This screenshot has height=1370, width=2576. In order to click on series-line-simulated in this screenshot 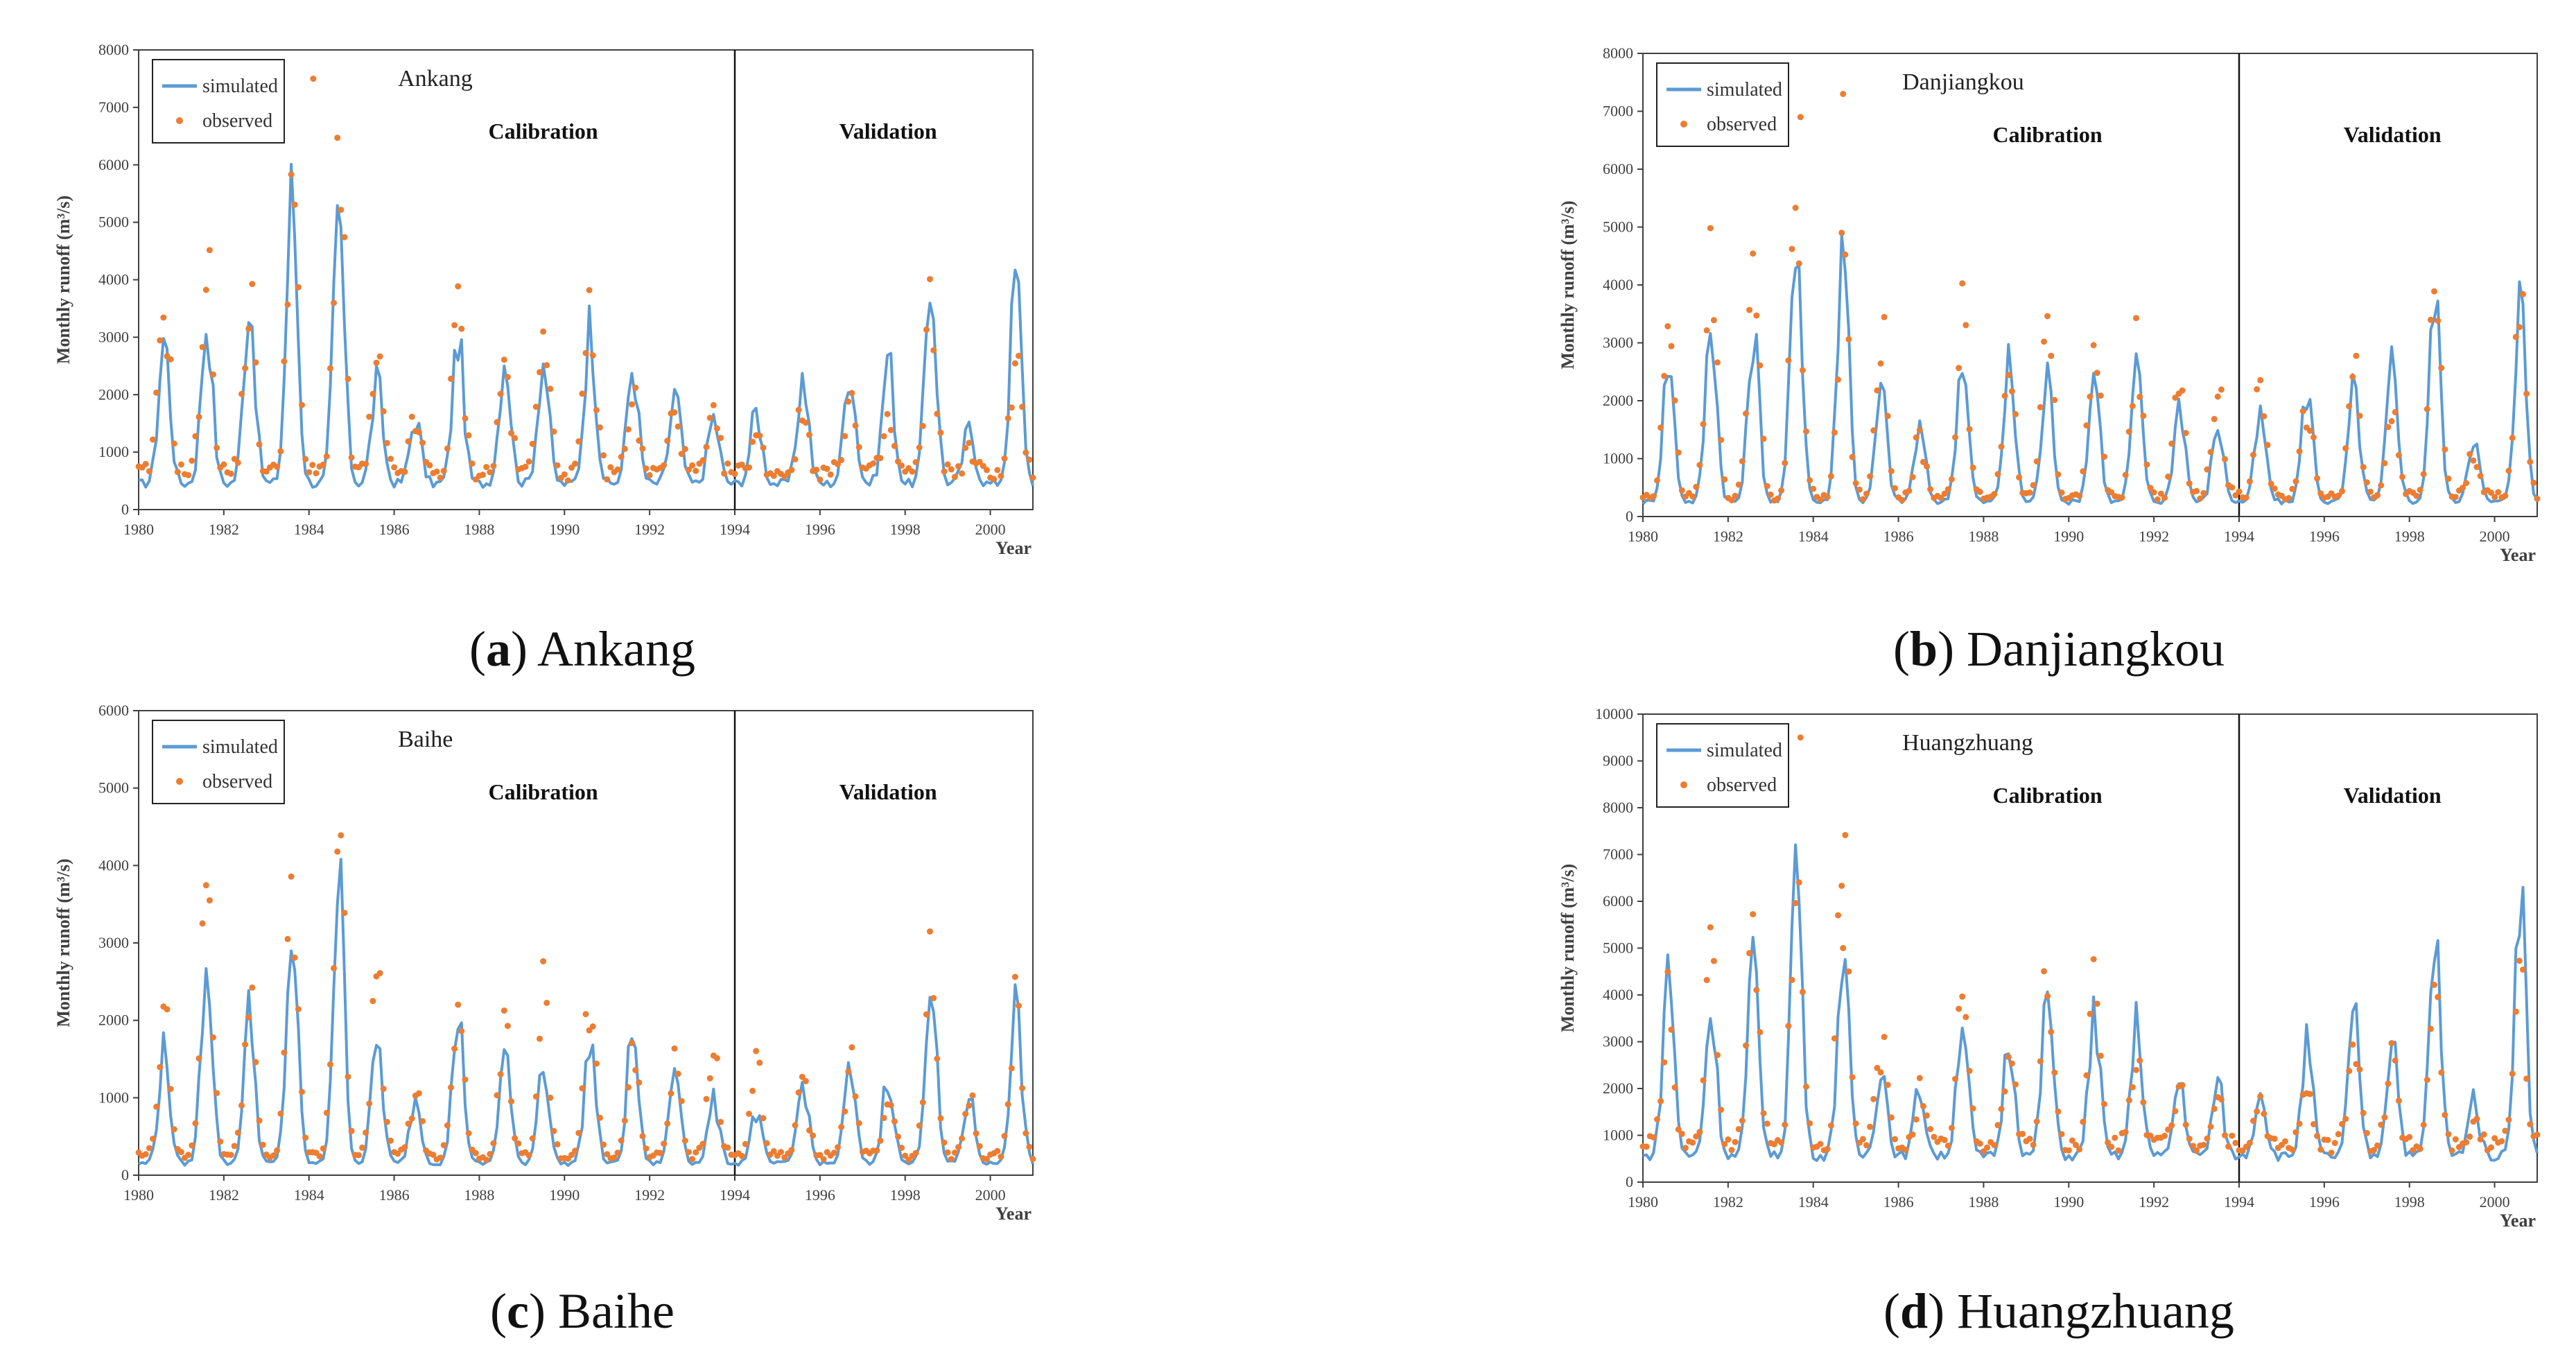, I will do `click(586, 325)`.